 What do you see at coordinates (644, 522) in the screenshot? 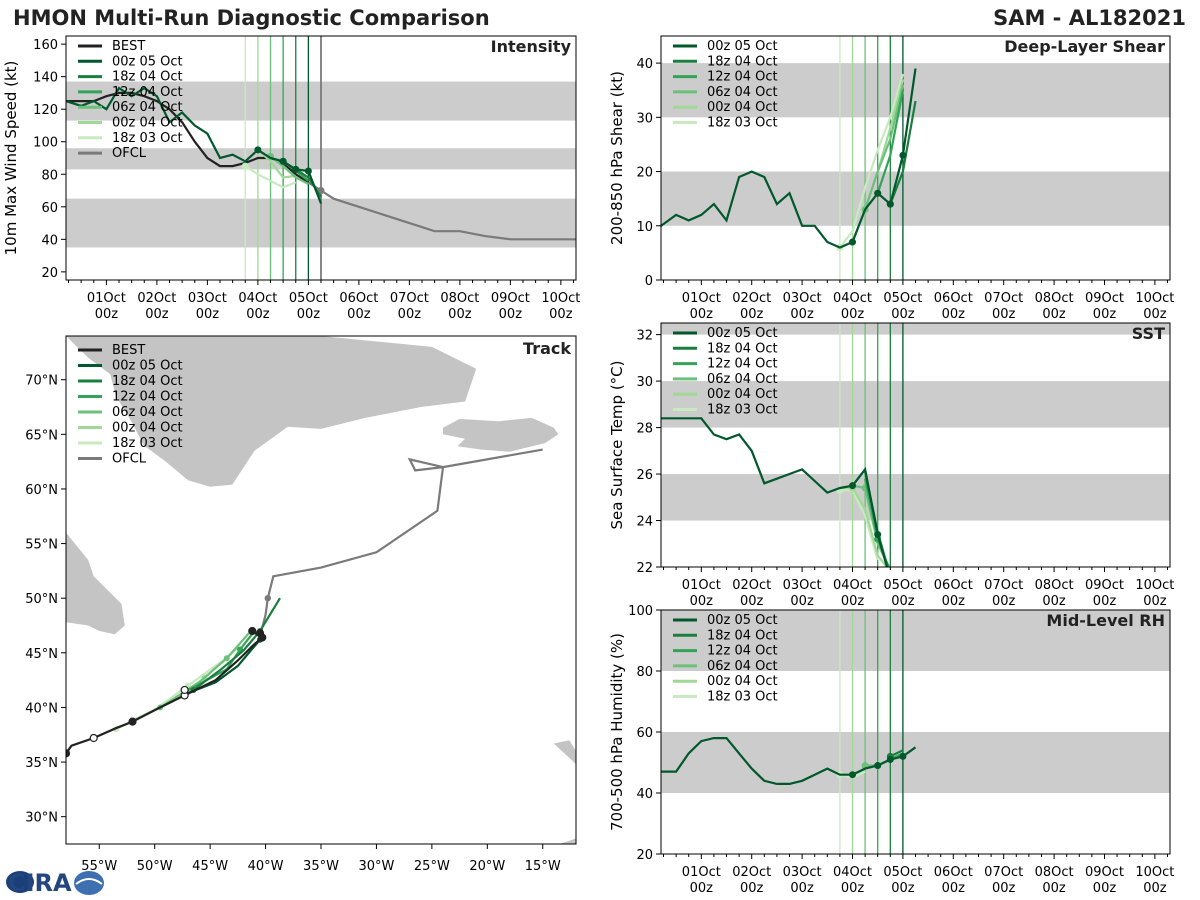
I see `sst-y-tick-label: 24` at bounding box center [644, 522].